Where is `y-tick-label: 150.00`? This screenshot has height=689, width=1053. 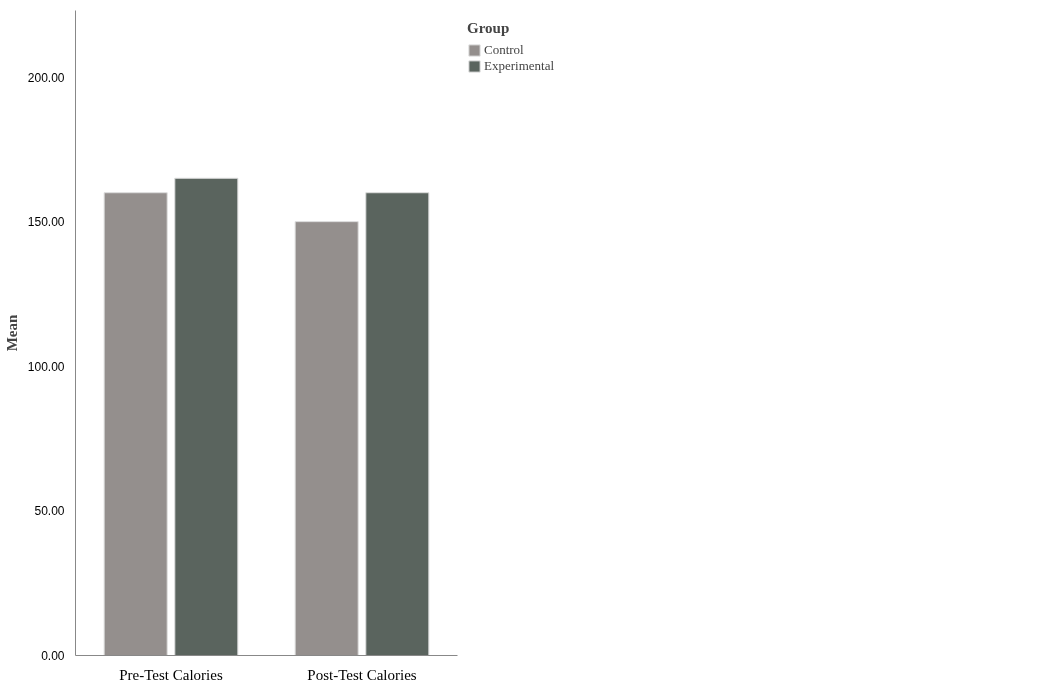
y-tick-label: 150.00 is located at coordinates (46, 222).